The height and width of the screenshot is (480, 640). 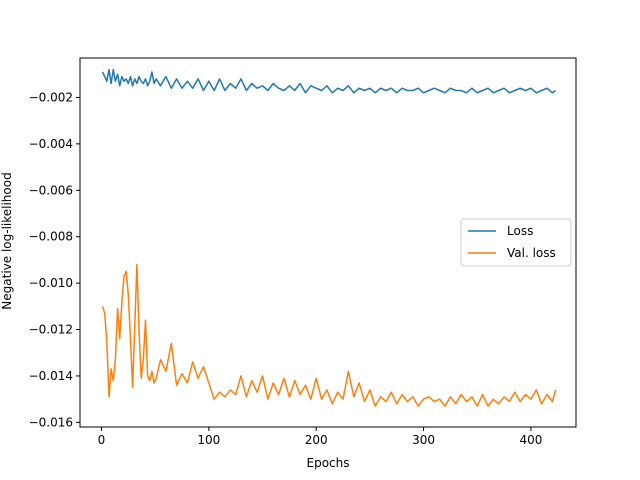 What do you see at coordinates (102, 440) in the screenshot?
I see `x-tick-label: 0` at bounding box center [102, 440].